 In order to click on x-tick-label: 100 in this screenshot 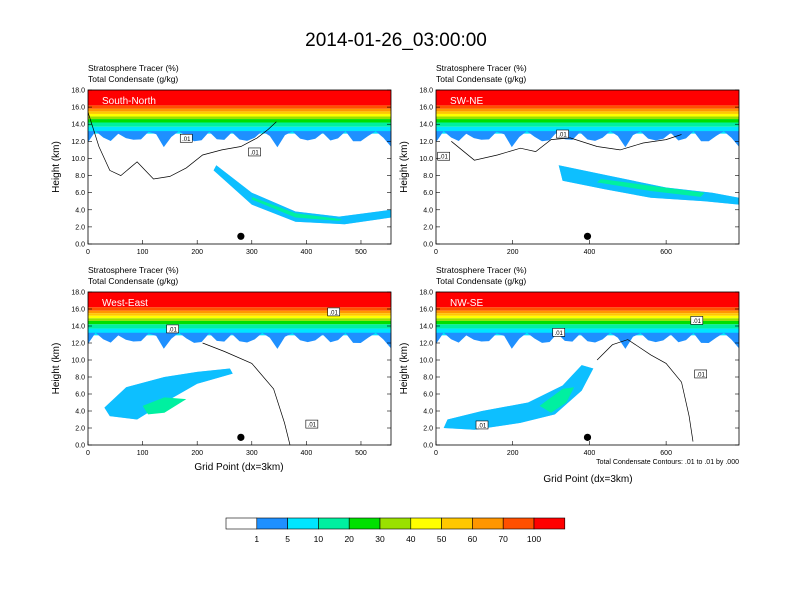, I will do `click(143, 252)`.